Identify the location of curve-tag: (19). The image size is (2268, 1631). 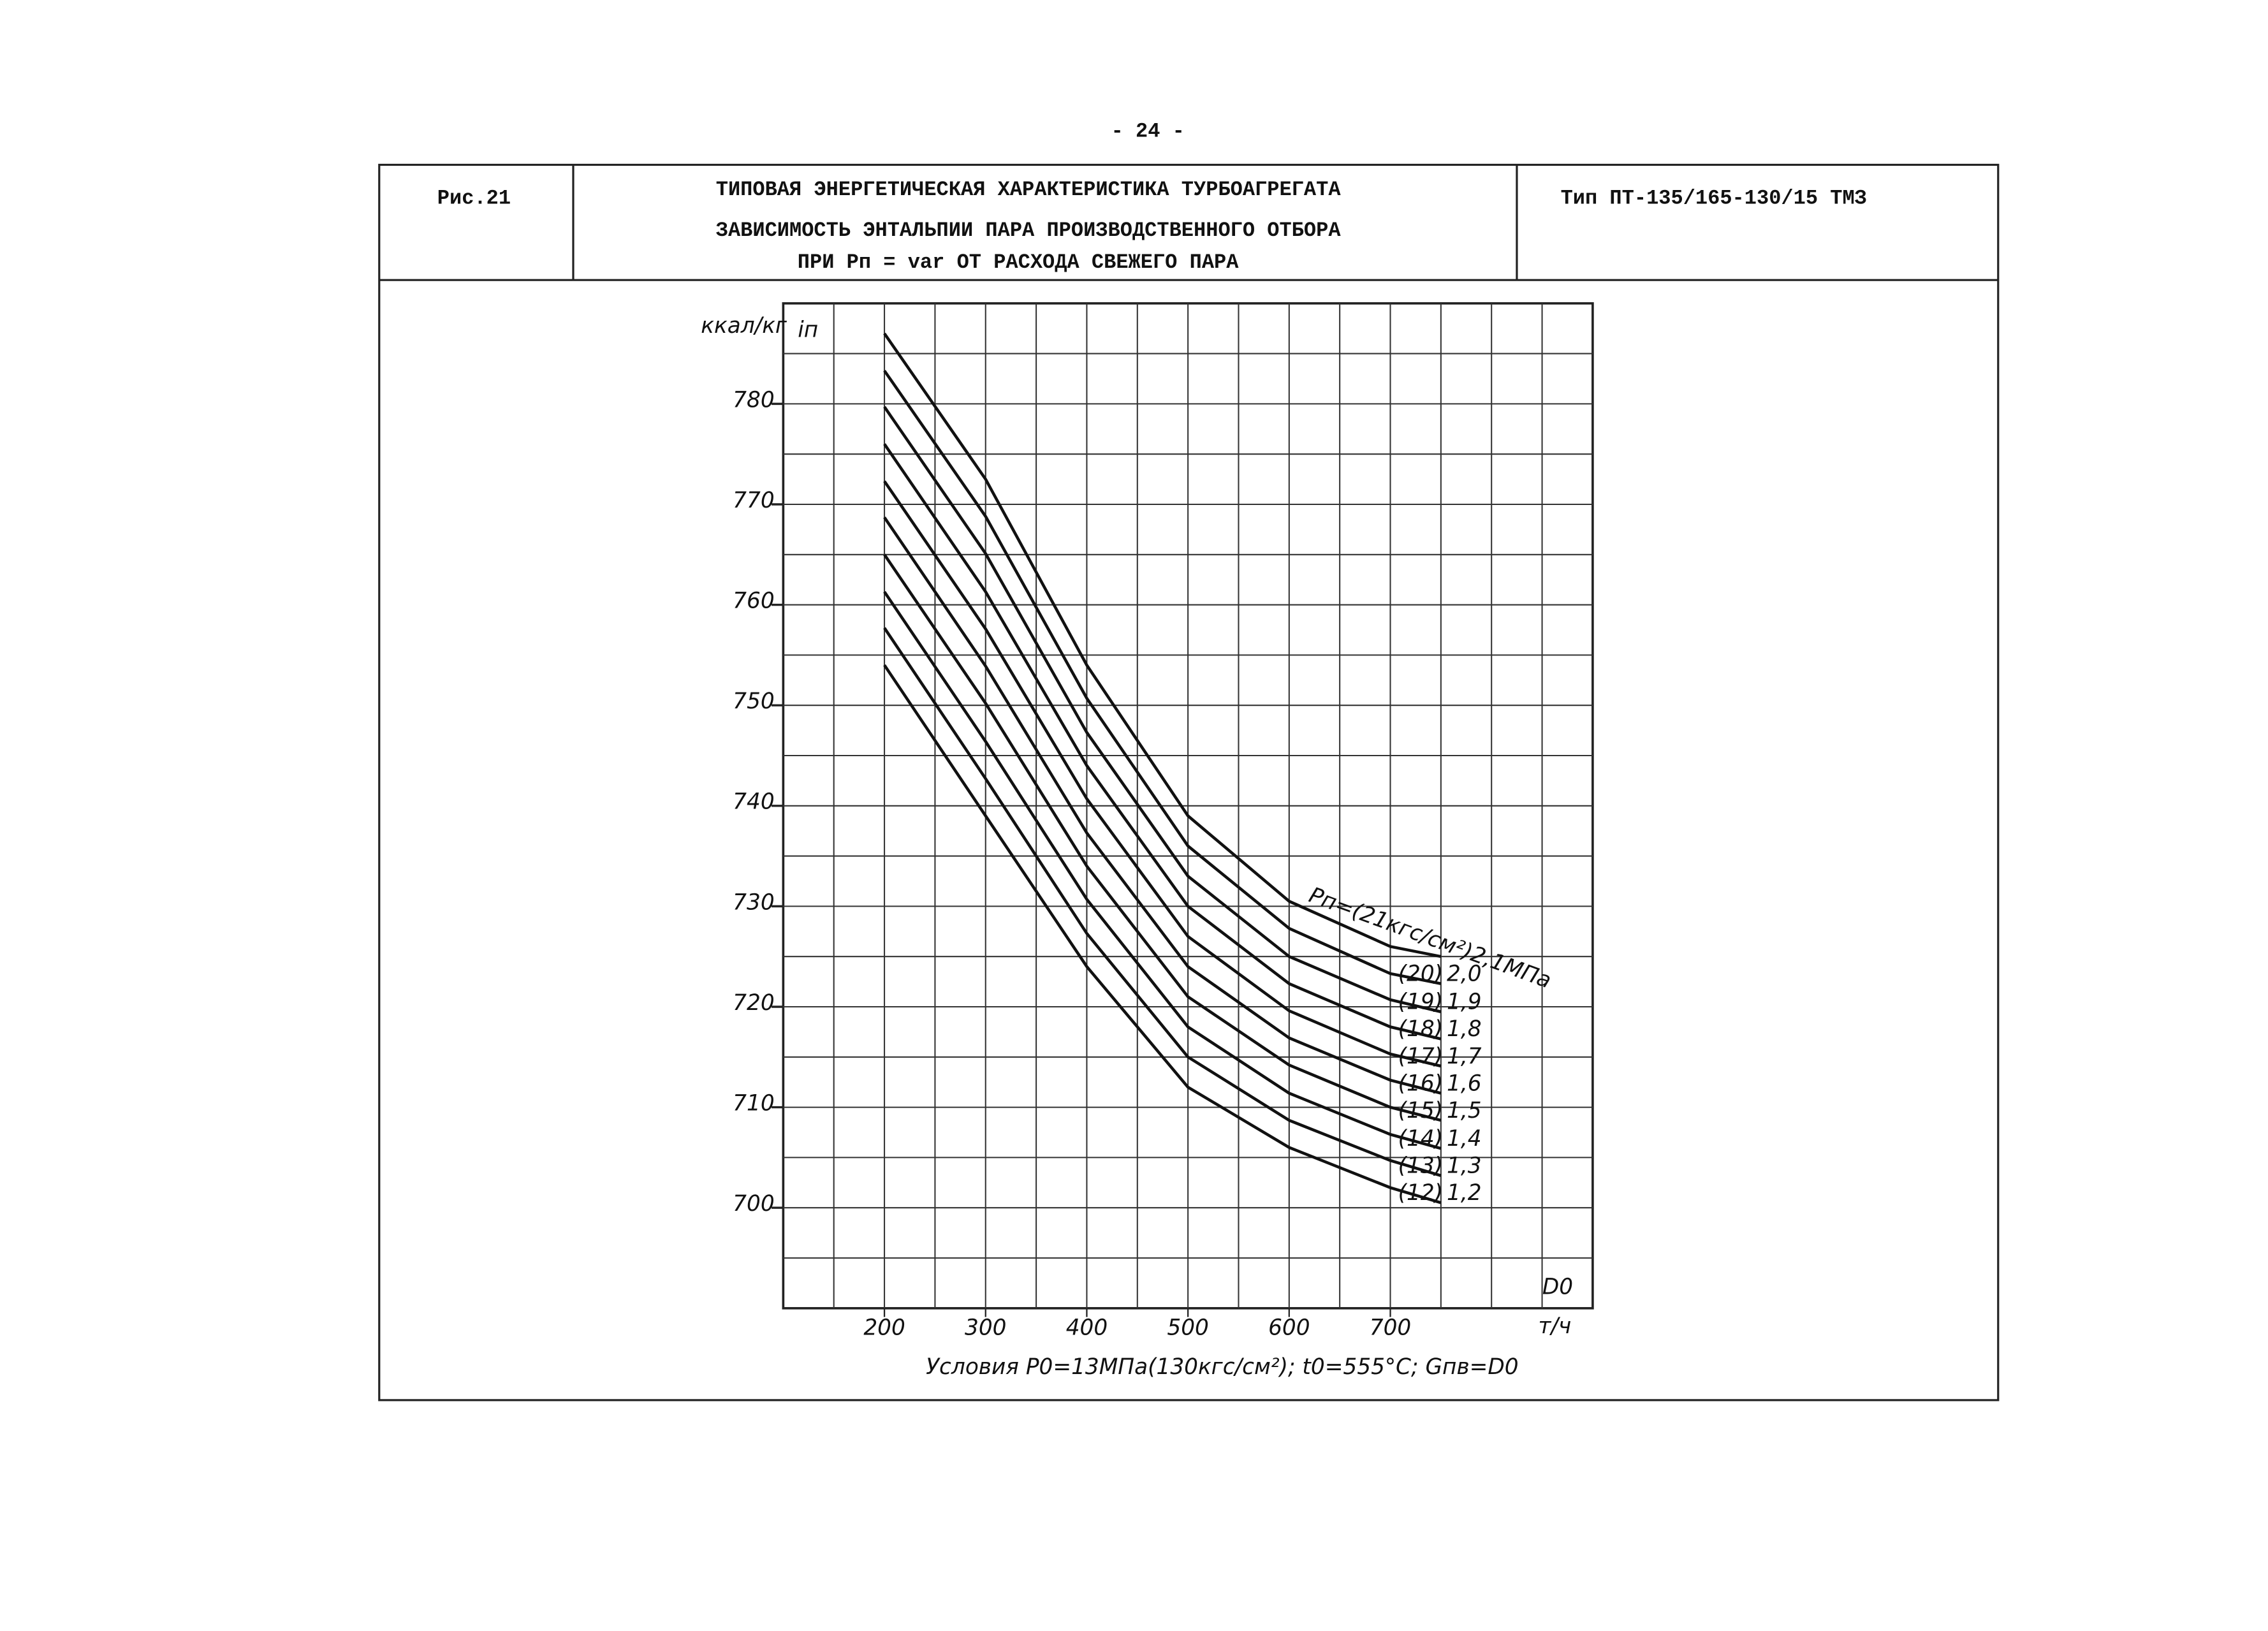
(1420, 1002).